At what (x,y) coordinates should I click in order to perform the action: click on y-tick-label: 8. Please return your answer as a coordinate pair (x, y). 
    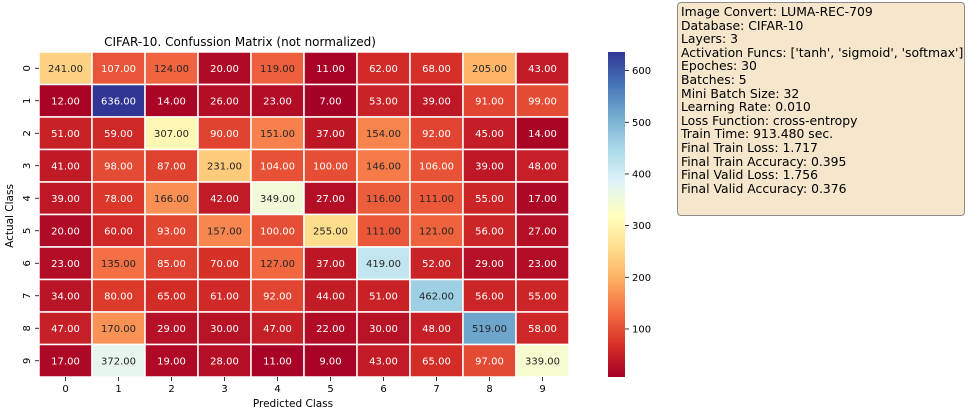
    Looking at the image, I should click on (27, 328).